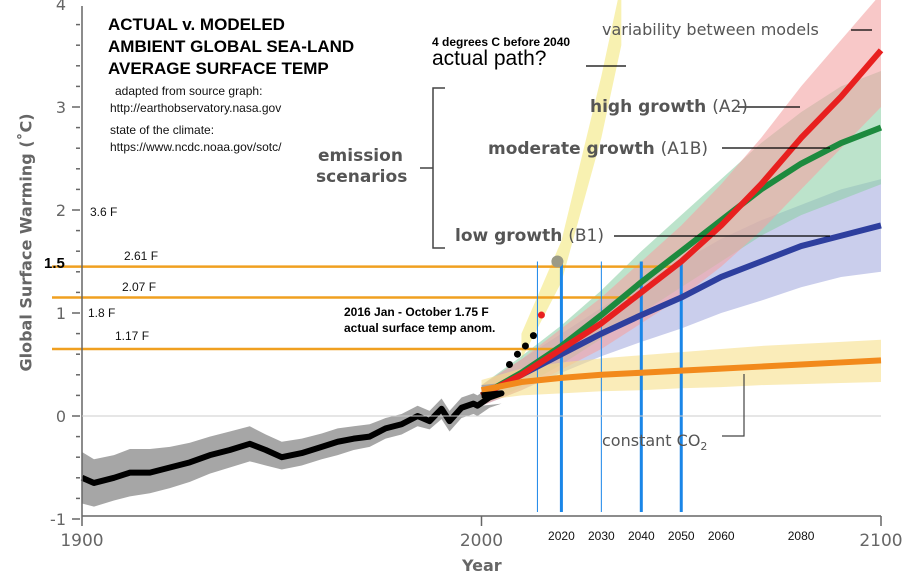  What do you see at coordinates (571, 180) in the screenshot?
I see `actual-path-band` at bounding box center [571, 180].